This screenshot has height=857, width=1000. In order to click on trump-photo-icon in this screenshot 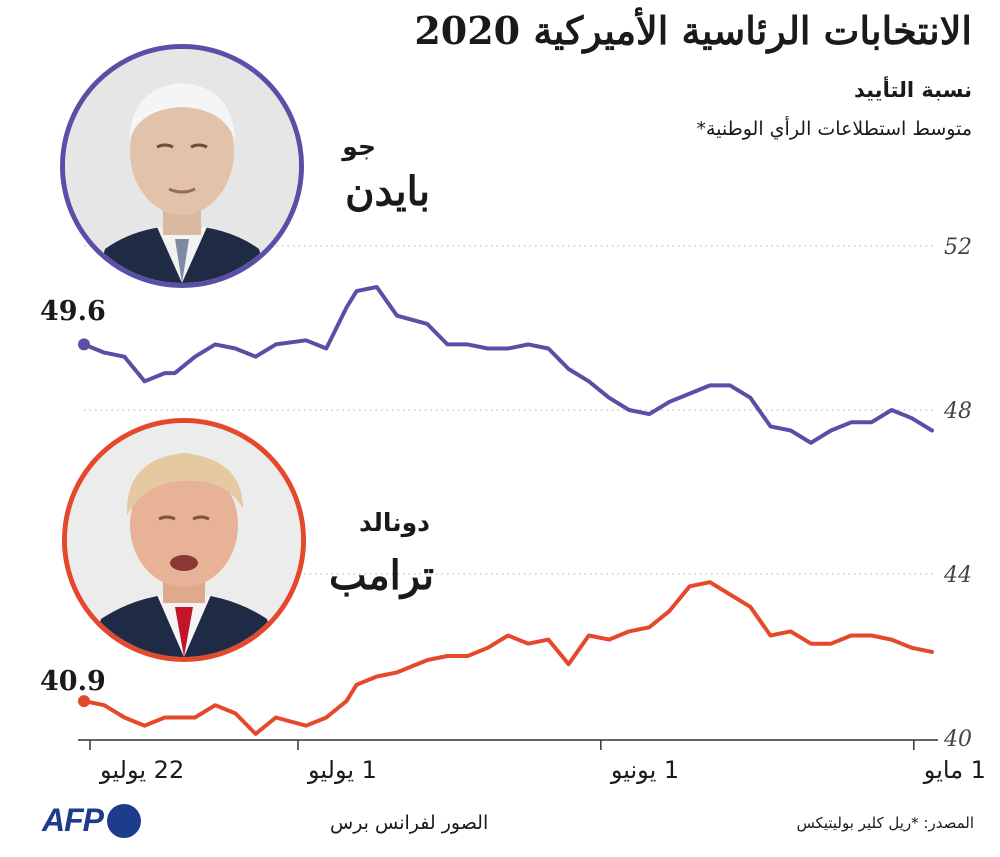, I will do `click(184, 540)`.